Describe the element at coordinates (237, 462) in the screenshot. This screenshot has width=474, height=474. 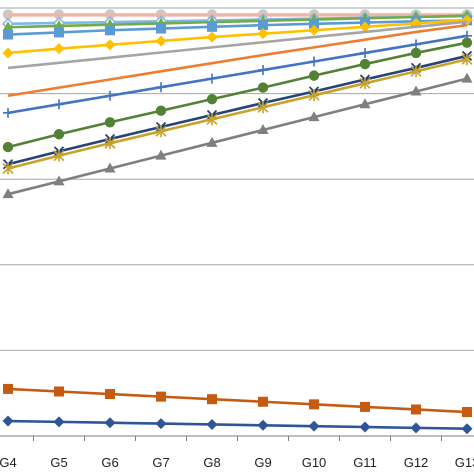
I see `x-tick-labels: G4 G5 G6 G7 G8 G9 G10 G11 G12 G13` at that location.